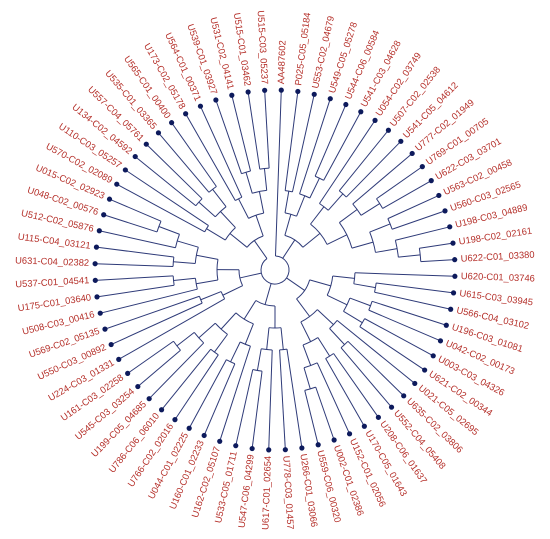 Image resolution: width=550 pixels, height=539 pixels. Describe the element at coordinates (288, 492) in the screenshot. I see `leaf-label: U778-C03_01457` at that location.